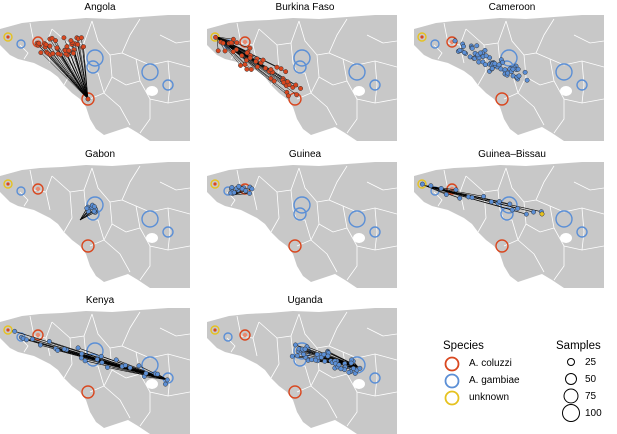  I want to click on map-panel-guinea, so click(302, 225).